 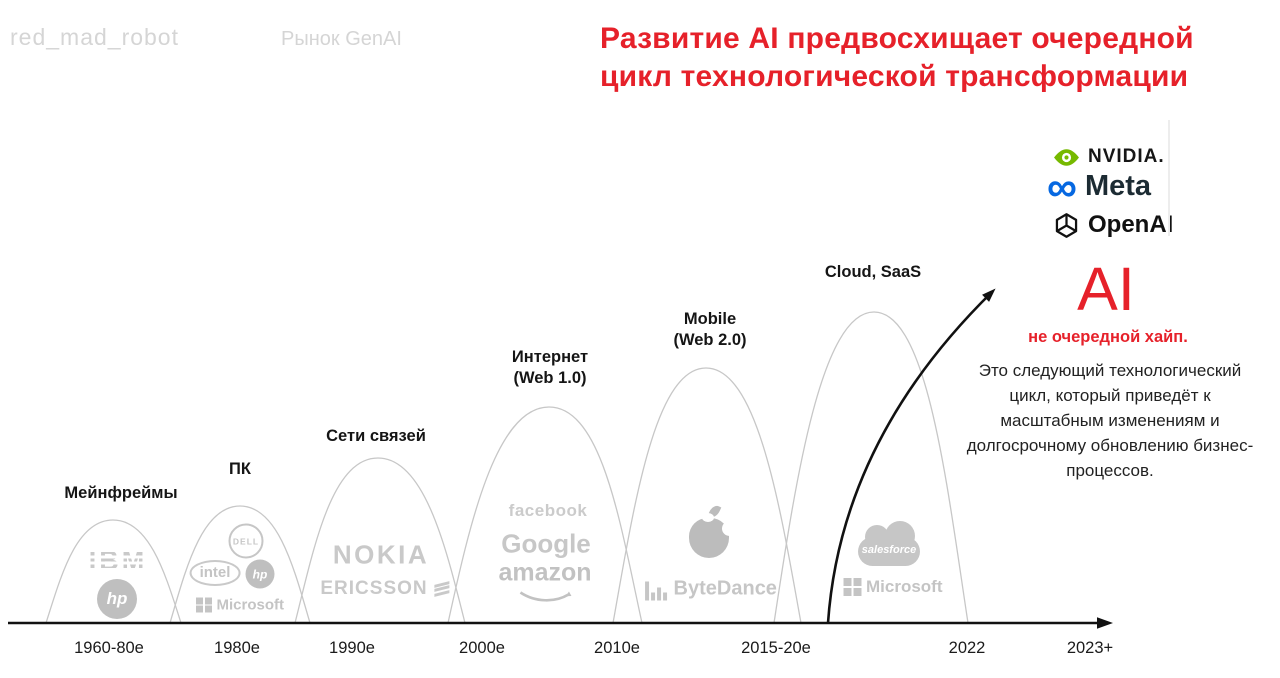 What do you see at coordinates (237, 648) in the screenshot?
I see `axis-label-1980: 1980е` at bounding box center [237, 648].